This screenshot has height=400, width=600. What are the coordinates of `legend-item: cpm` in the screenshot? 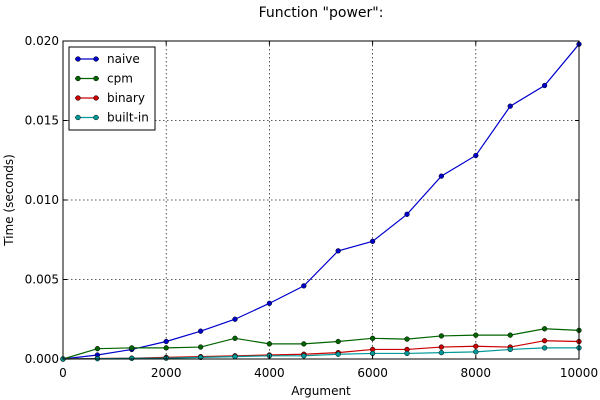 It's located at (104, 79).